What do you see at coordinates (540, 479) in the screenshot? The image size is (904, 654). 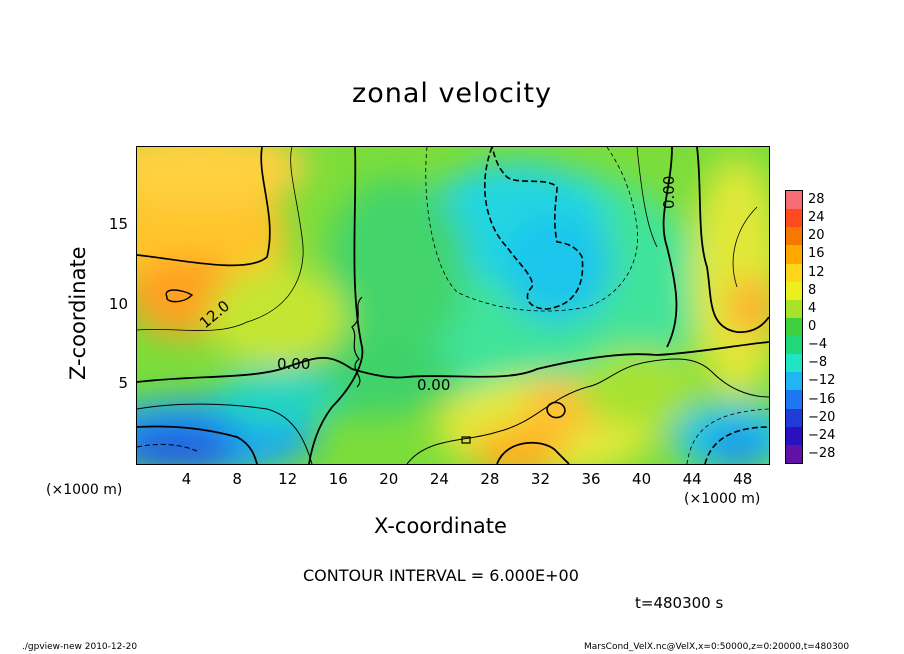 I see `x-tick-label: 32` at bounding box center [540, 479].